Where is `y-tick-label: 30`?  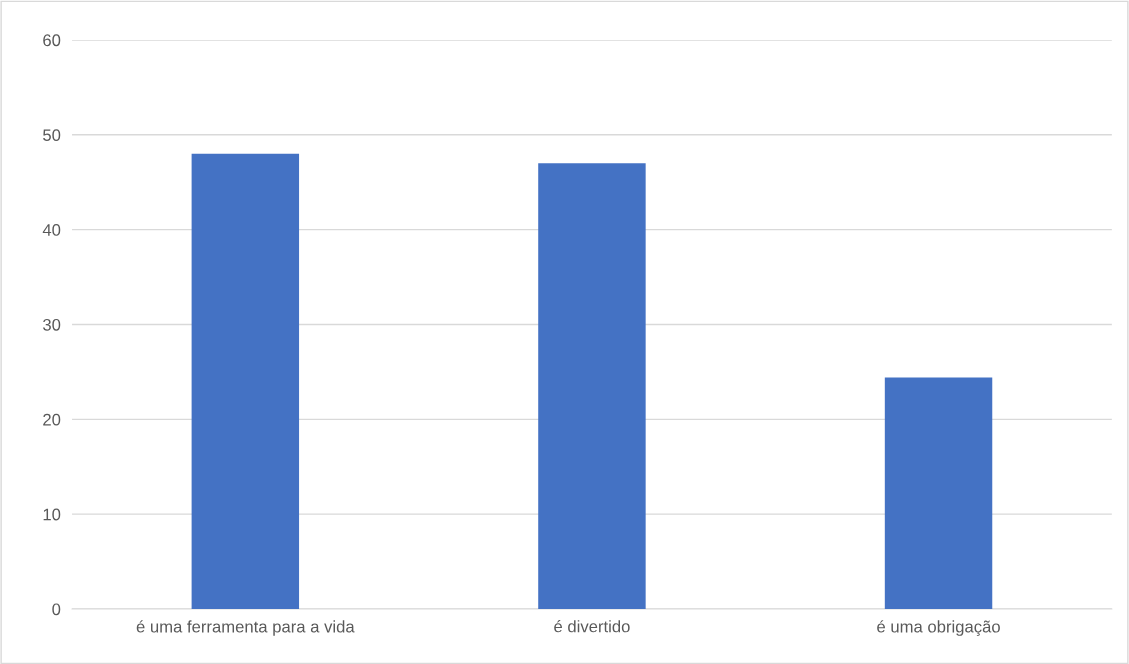 y-tick-label: 30 is located at coordinates (52, 324).